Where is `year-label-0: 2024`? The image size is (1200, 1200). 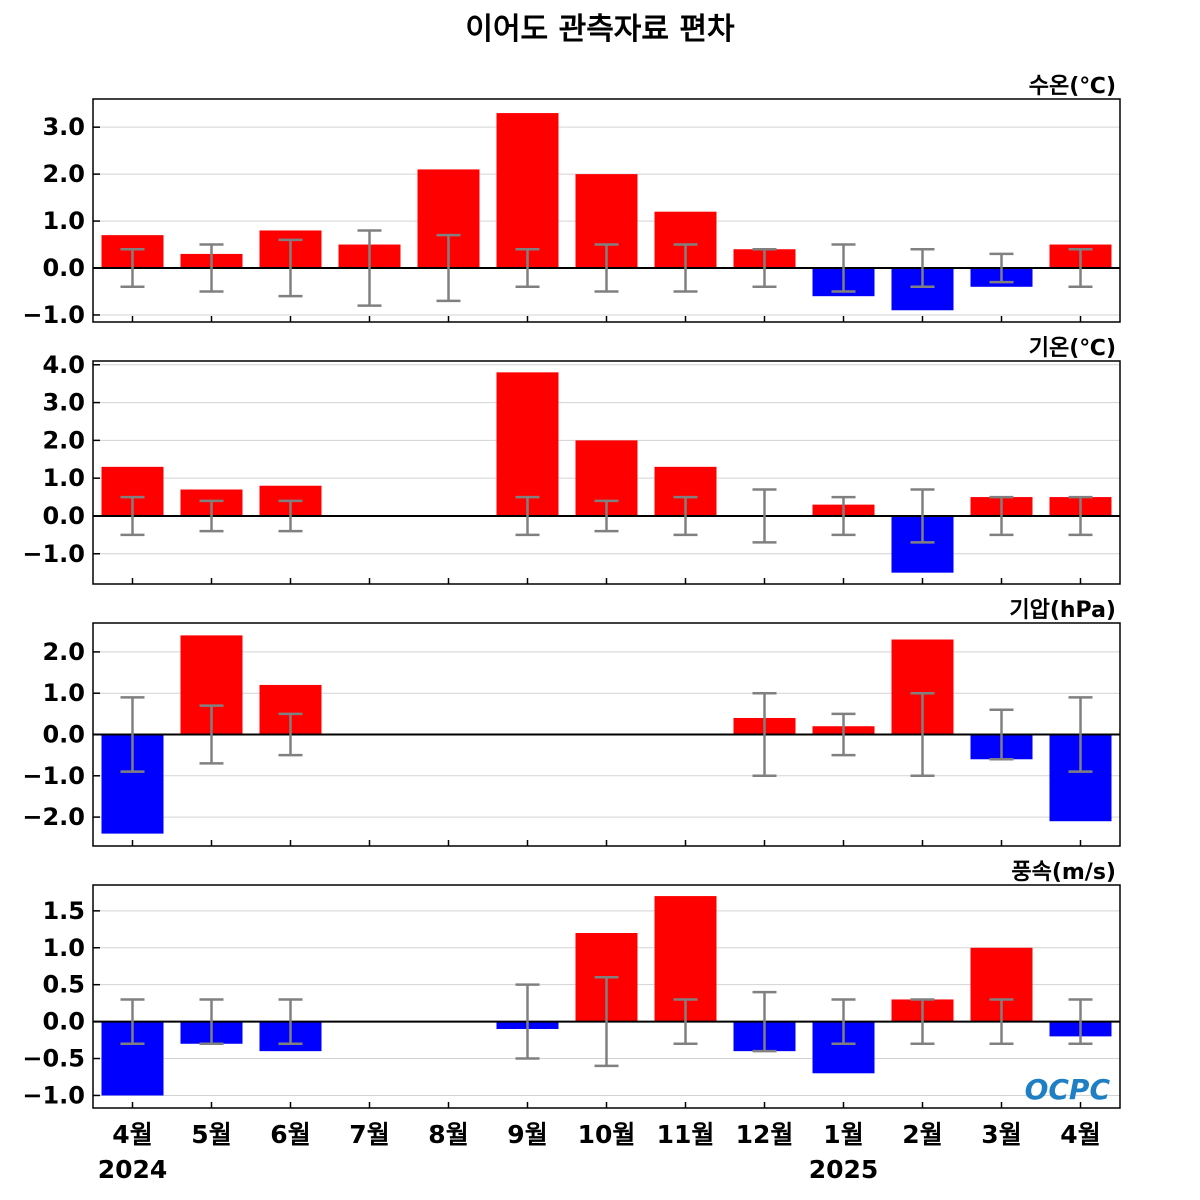 year-label-0: 2024 is located at coordinates (133, 1169).